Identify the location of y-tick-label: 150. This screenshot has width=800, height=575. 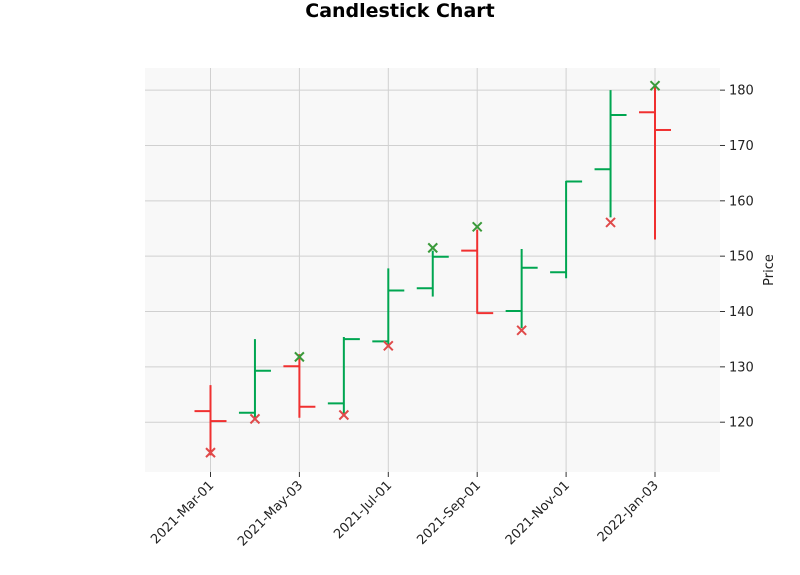
(741, 257).